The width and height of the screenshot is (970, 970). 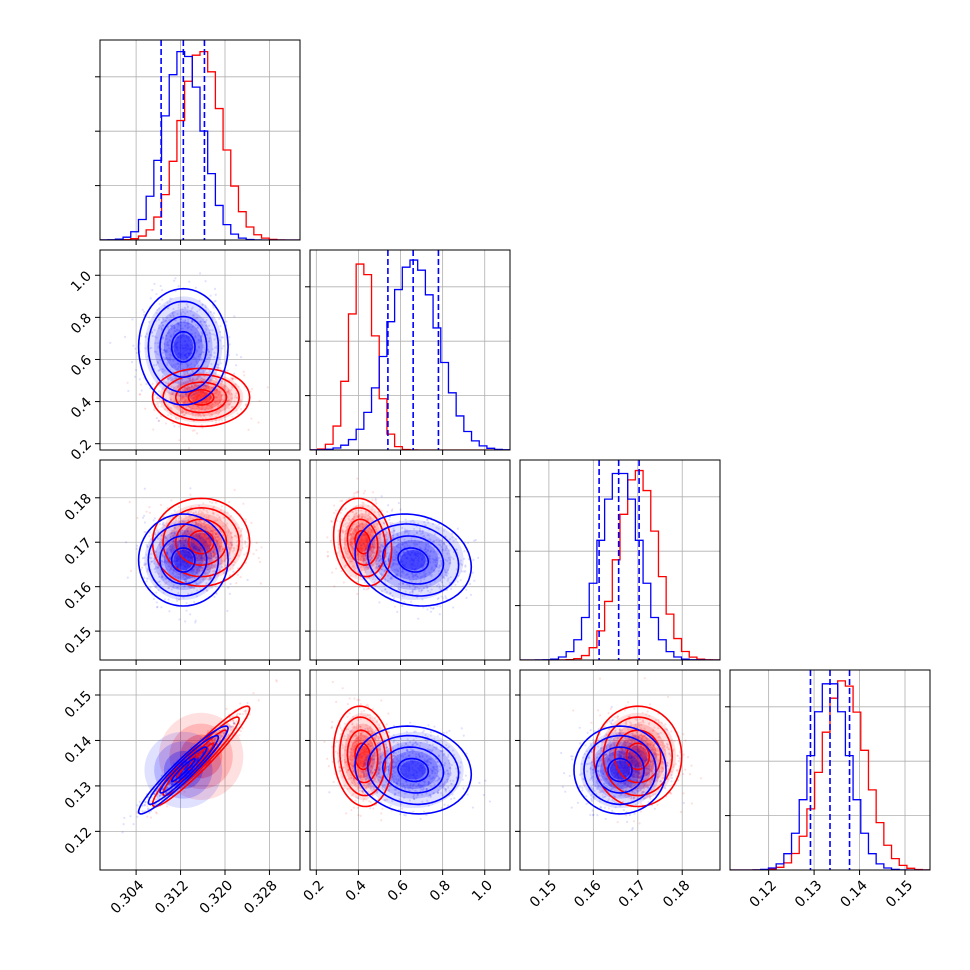 I want to click on density-blue, so click(x=183, y=346).